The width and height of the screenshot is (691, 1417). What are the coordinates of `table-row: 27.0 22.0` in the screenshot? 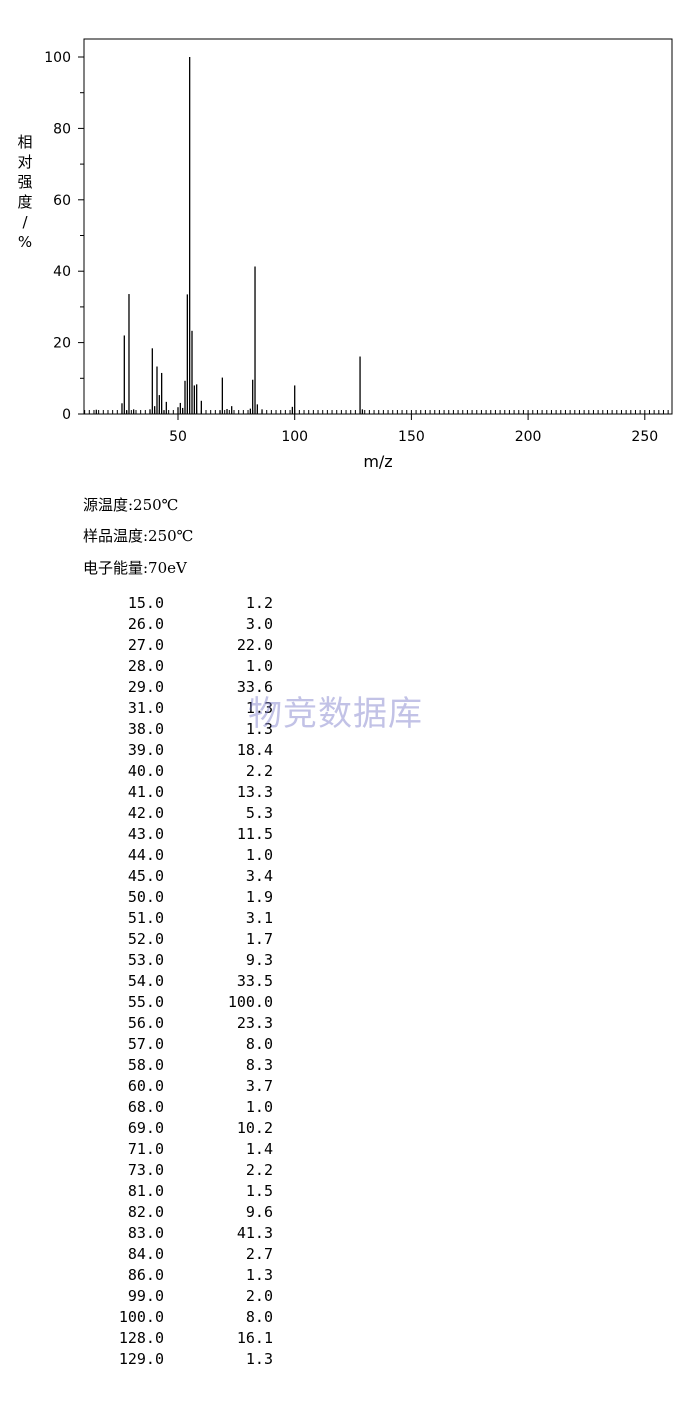 It's located at (186, 645).